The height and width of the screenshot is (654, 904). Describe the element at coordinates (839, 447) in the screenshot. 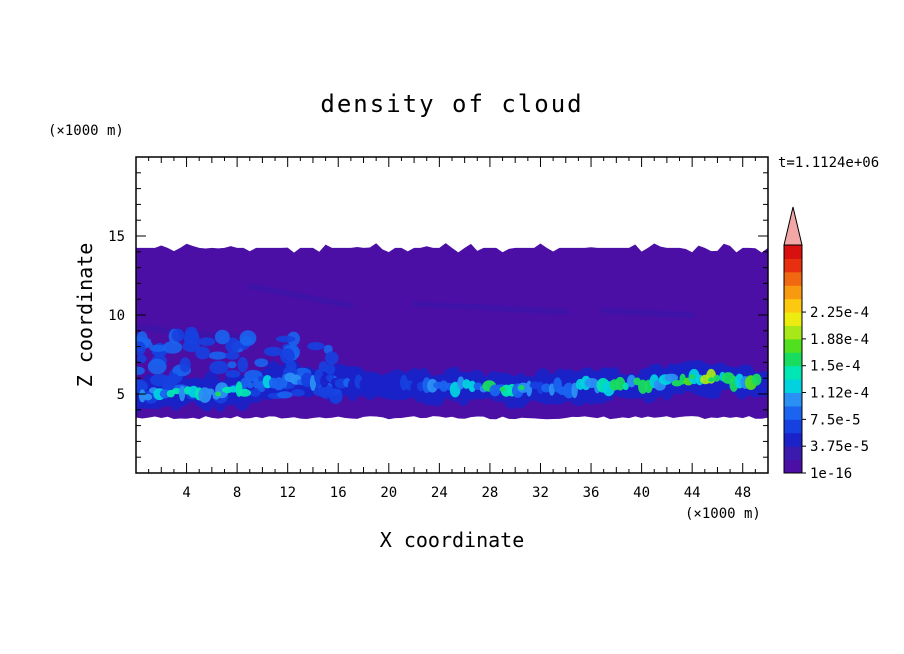

I see `colorbar-label: 3.75e-5` at that location.